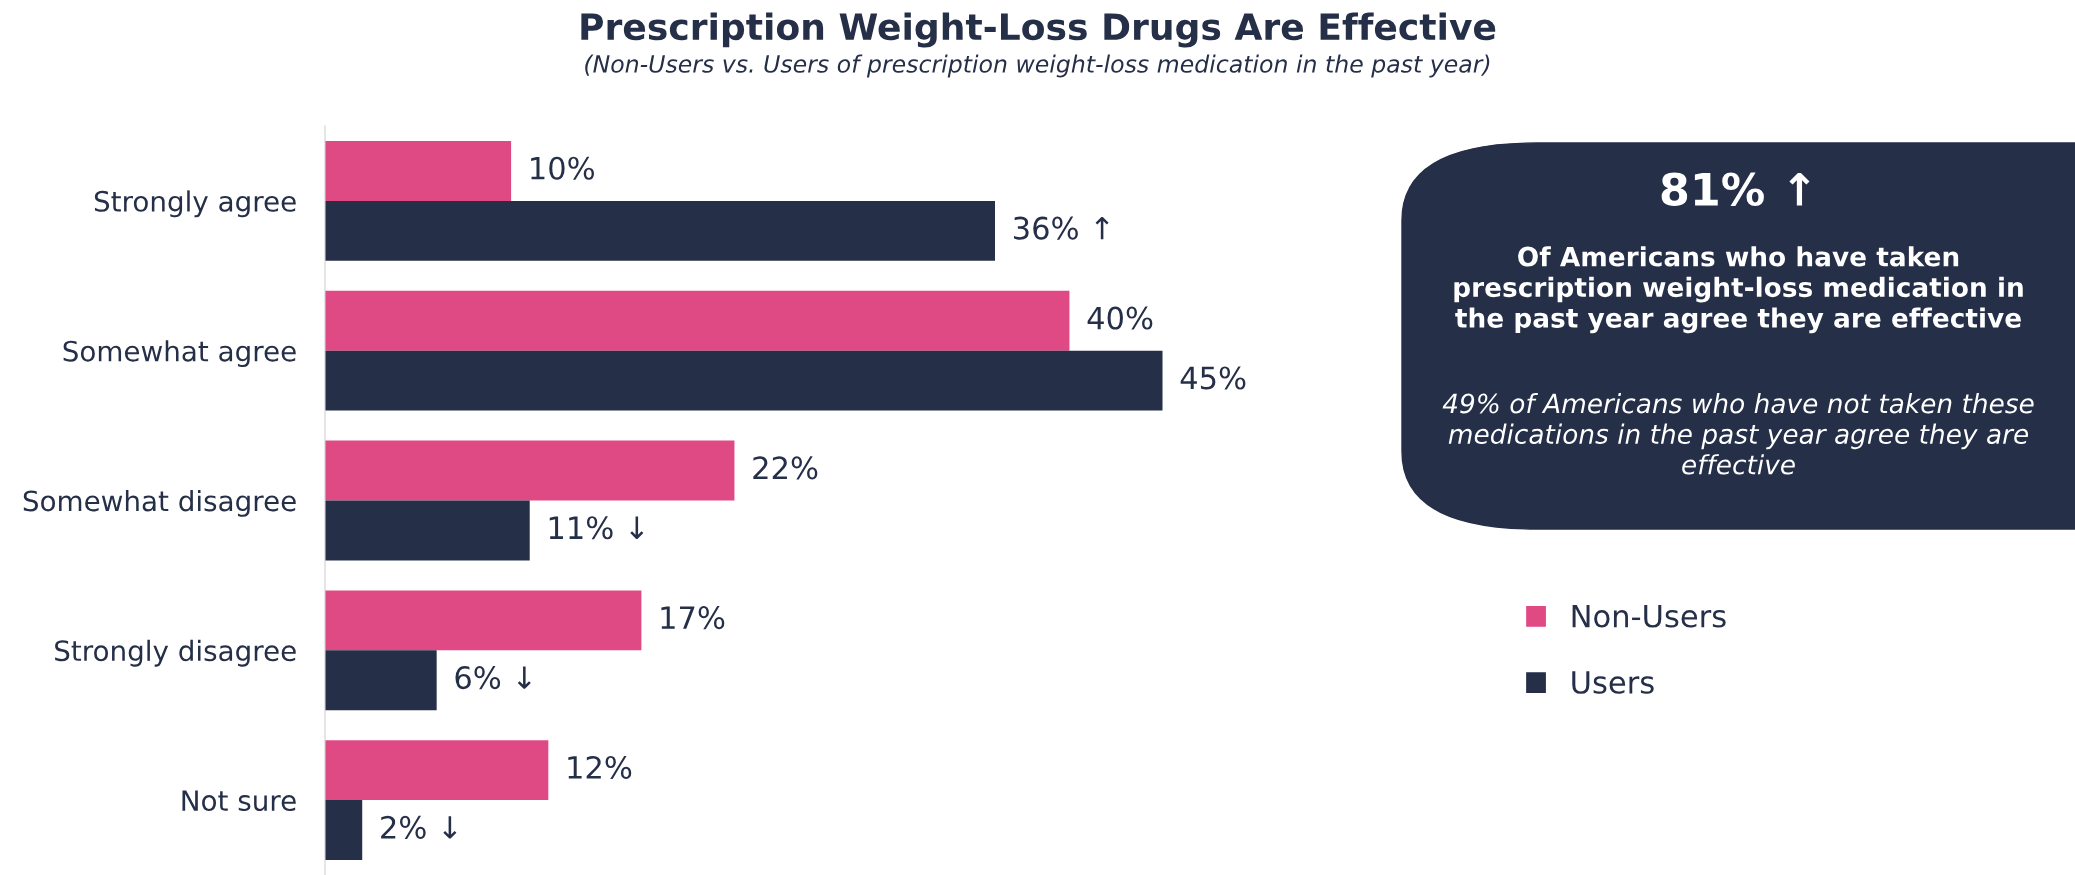 Image resolution: width=2075 pixels, height=875 pixels. What do you see at coordinates (195, 204) in the screenshot?
I see `y-tick-label: Strongly agree` at bounding box center [195, 204].